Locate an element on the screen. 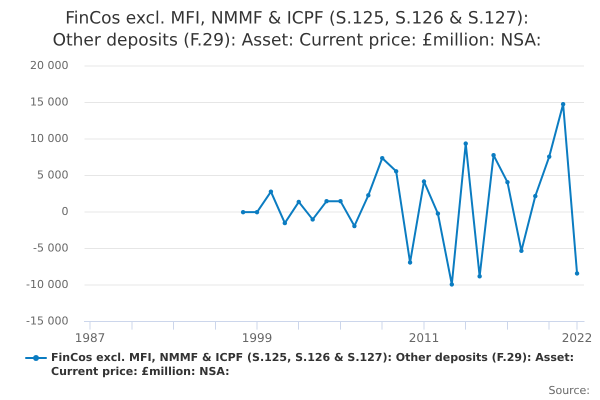  x-tick-label: 1999 is located at coordinates (257, 337).